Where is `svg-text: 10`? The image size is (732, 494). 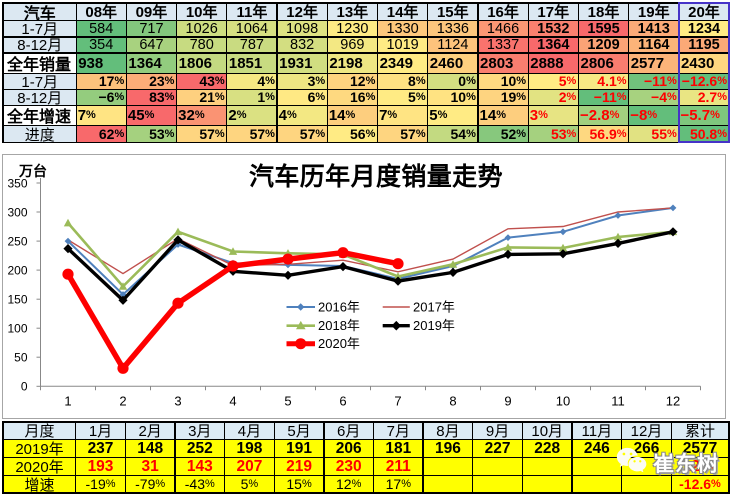 svg-text: 10 is located at coordinates (563, 401).